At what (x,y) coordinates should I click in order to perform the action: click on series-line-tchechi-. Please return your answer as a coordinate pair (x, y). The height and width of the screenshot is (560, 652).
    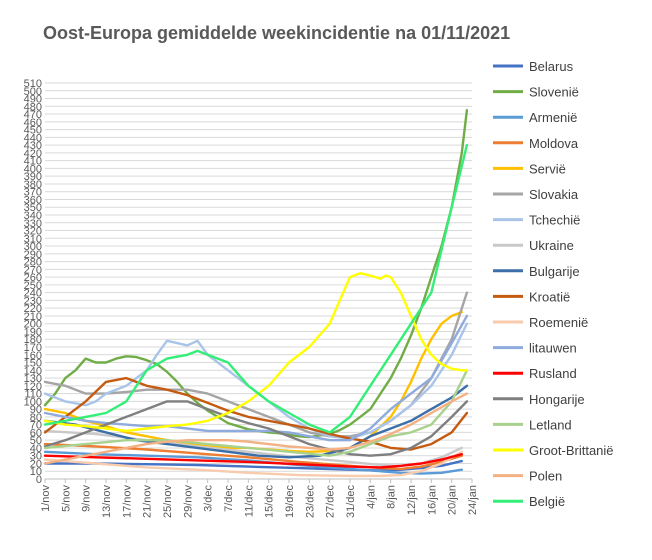
    Looking at the image, I should click on (256, 381).